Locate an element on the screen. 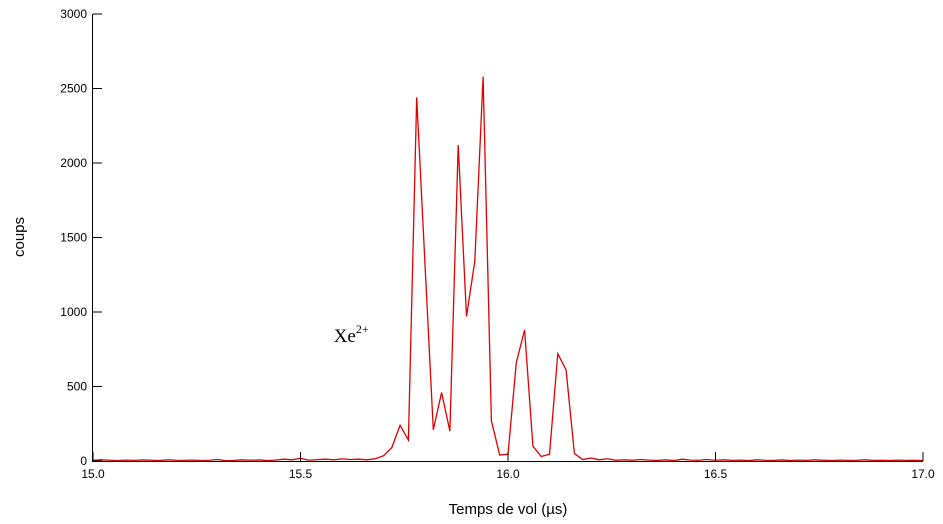  x-tick-label: 15.0 is located at coordinates (93, 474).